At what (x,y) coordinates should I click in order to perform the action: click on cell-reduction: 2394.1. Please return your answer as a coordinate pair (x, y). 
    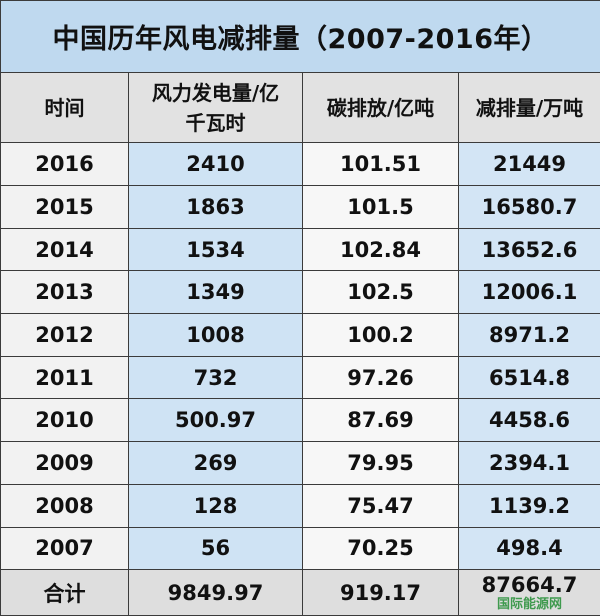
    Looking at the image, I should click on (529, 463).